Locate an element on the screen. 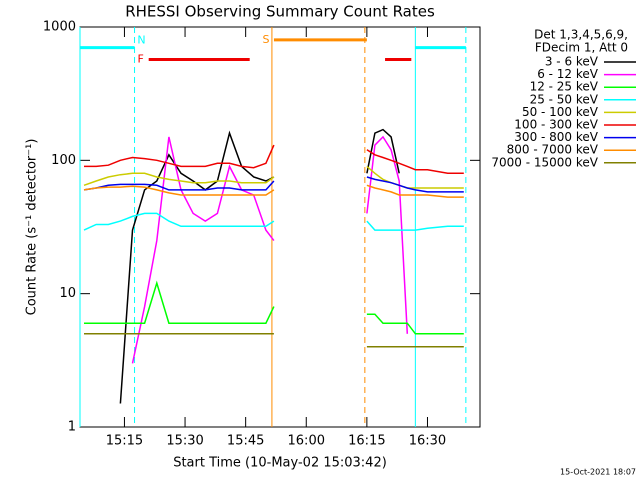  x-tick-label: 16:00 is located at coordinates (306, 441).